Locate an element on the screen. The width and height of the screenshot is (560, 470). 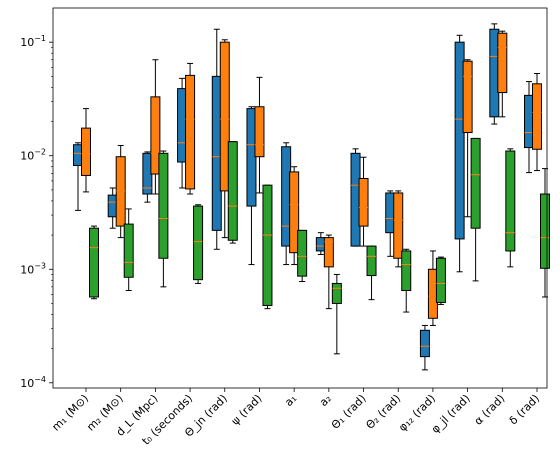
box-s1-c3 is located at coordinates (190, 128).